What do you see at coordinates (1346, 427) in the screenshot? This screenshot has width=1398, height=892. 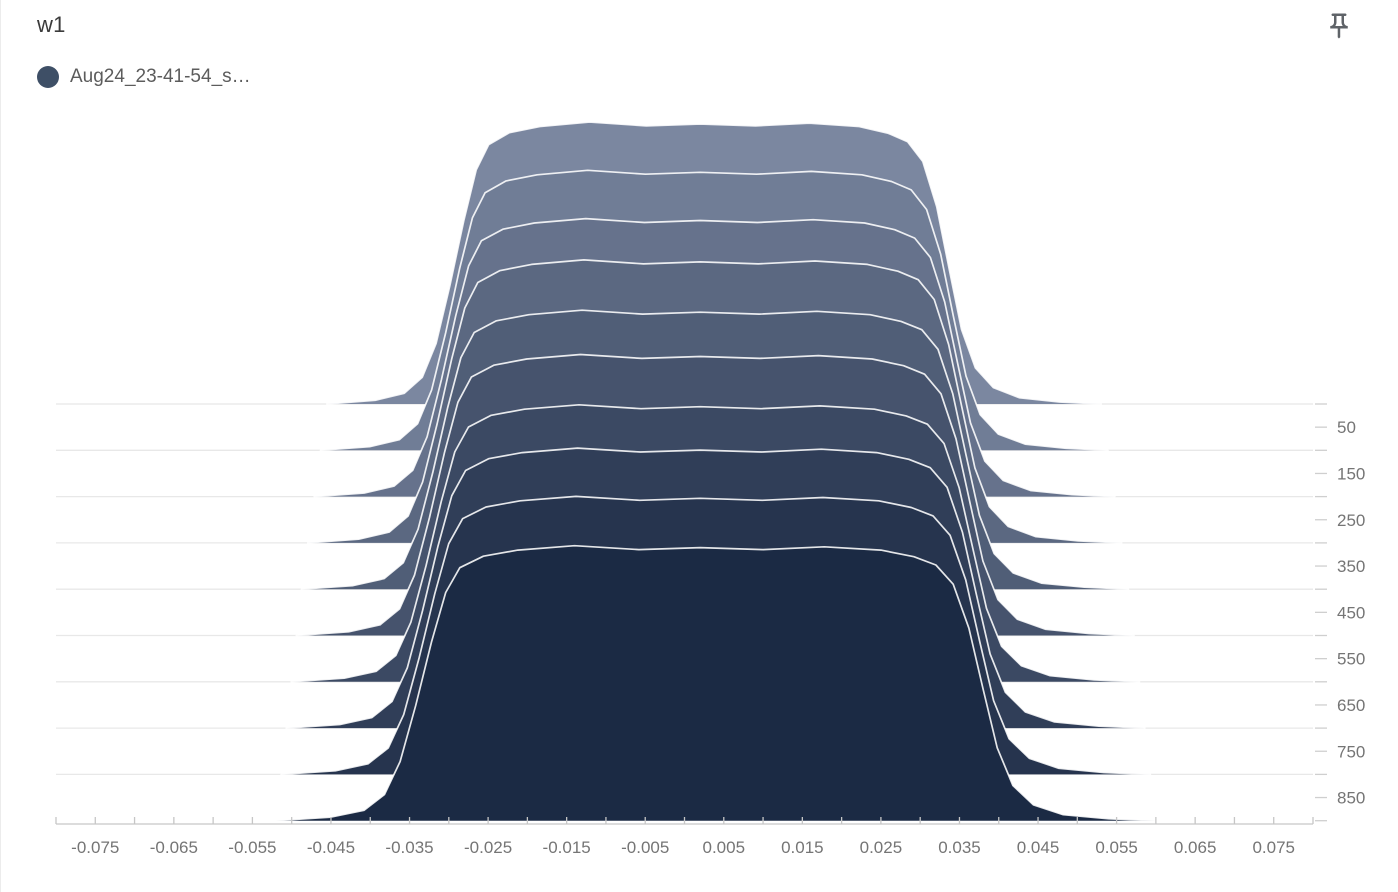 I see `y-tick-label: 50` at bounding box center [1346, 427].